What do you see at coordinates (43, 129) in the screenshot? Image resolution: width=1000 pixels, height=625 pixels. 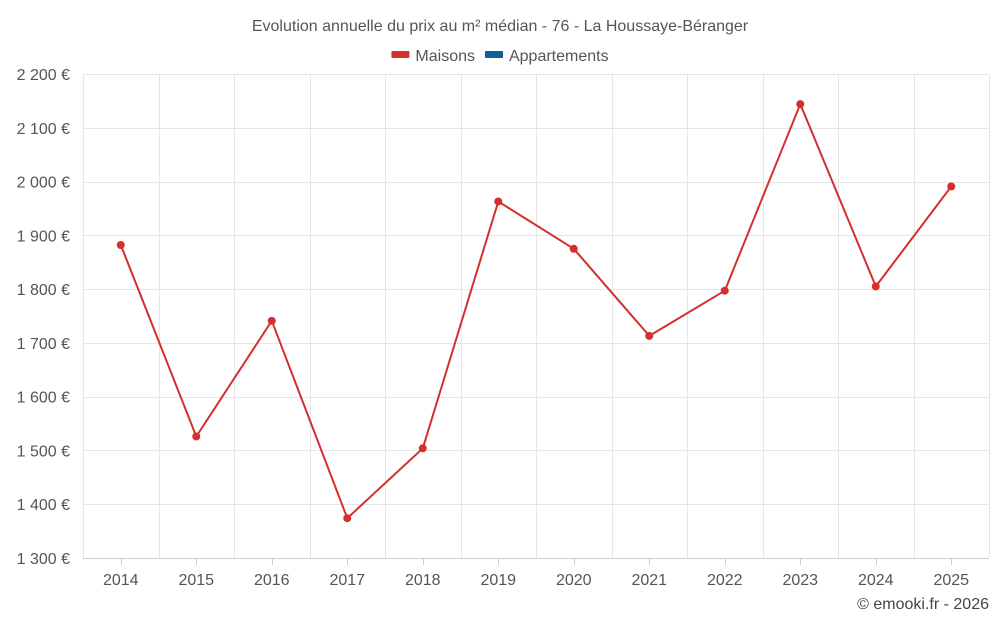 I see `y-tick-label: 2 100 €` at bounding box center [43, 129].